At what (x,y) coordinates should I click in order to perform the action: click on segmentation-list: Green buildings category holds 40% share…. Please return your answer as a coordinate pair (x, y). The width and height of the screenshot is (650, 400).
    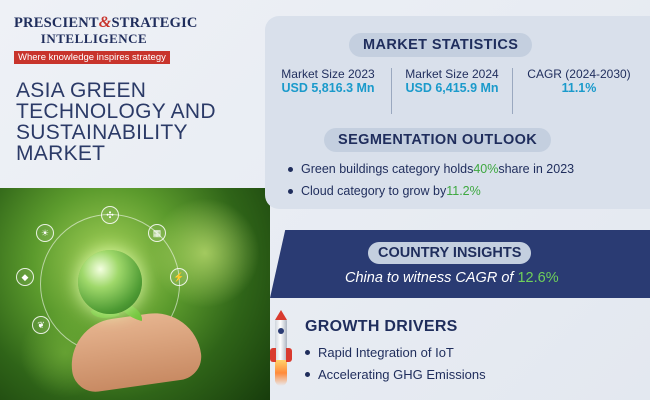
    Looking at the image, I should click on (431, 180).